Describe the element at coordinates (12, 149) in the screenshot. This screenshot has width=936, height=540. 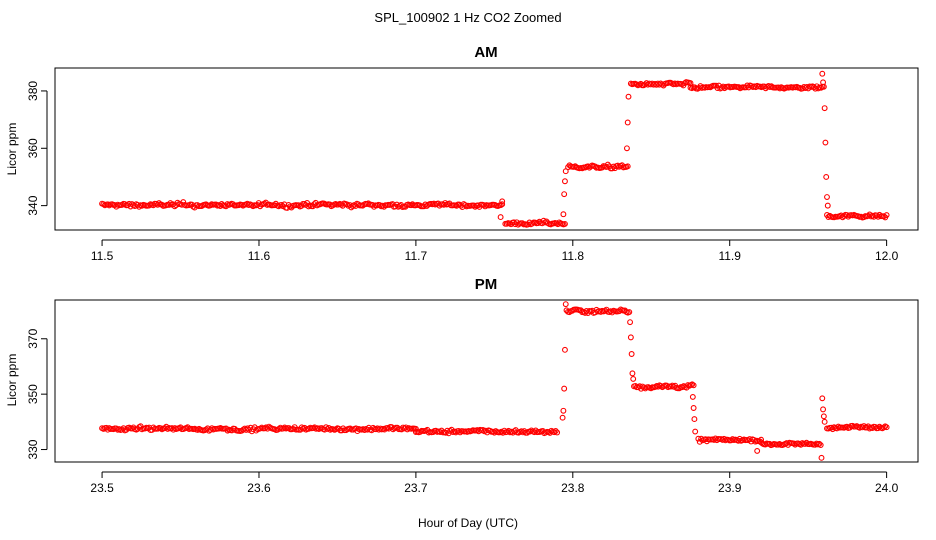
I see `am-y-axis-label: Licor ppm` at that location.